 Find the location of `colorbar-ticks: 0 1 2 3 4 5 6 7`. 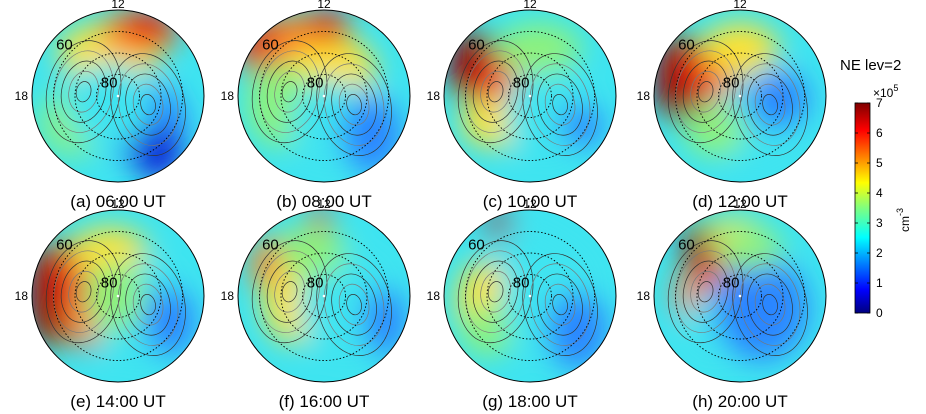

colorbar-ticks: 0 1 2 3 4 5 6 7 is located at coordinates (869, 208).